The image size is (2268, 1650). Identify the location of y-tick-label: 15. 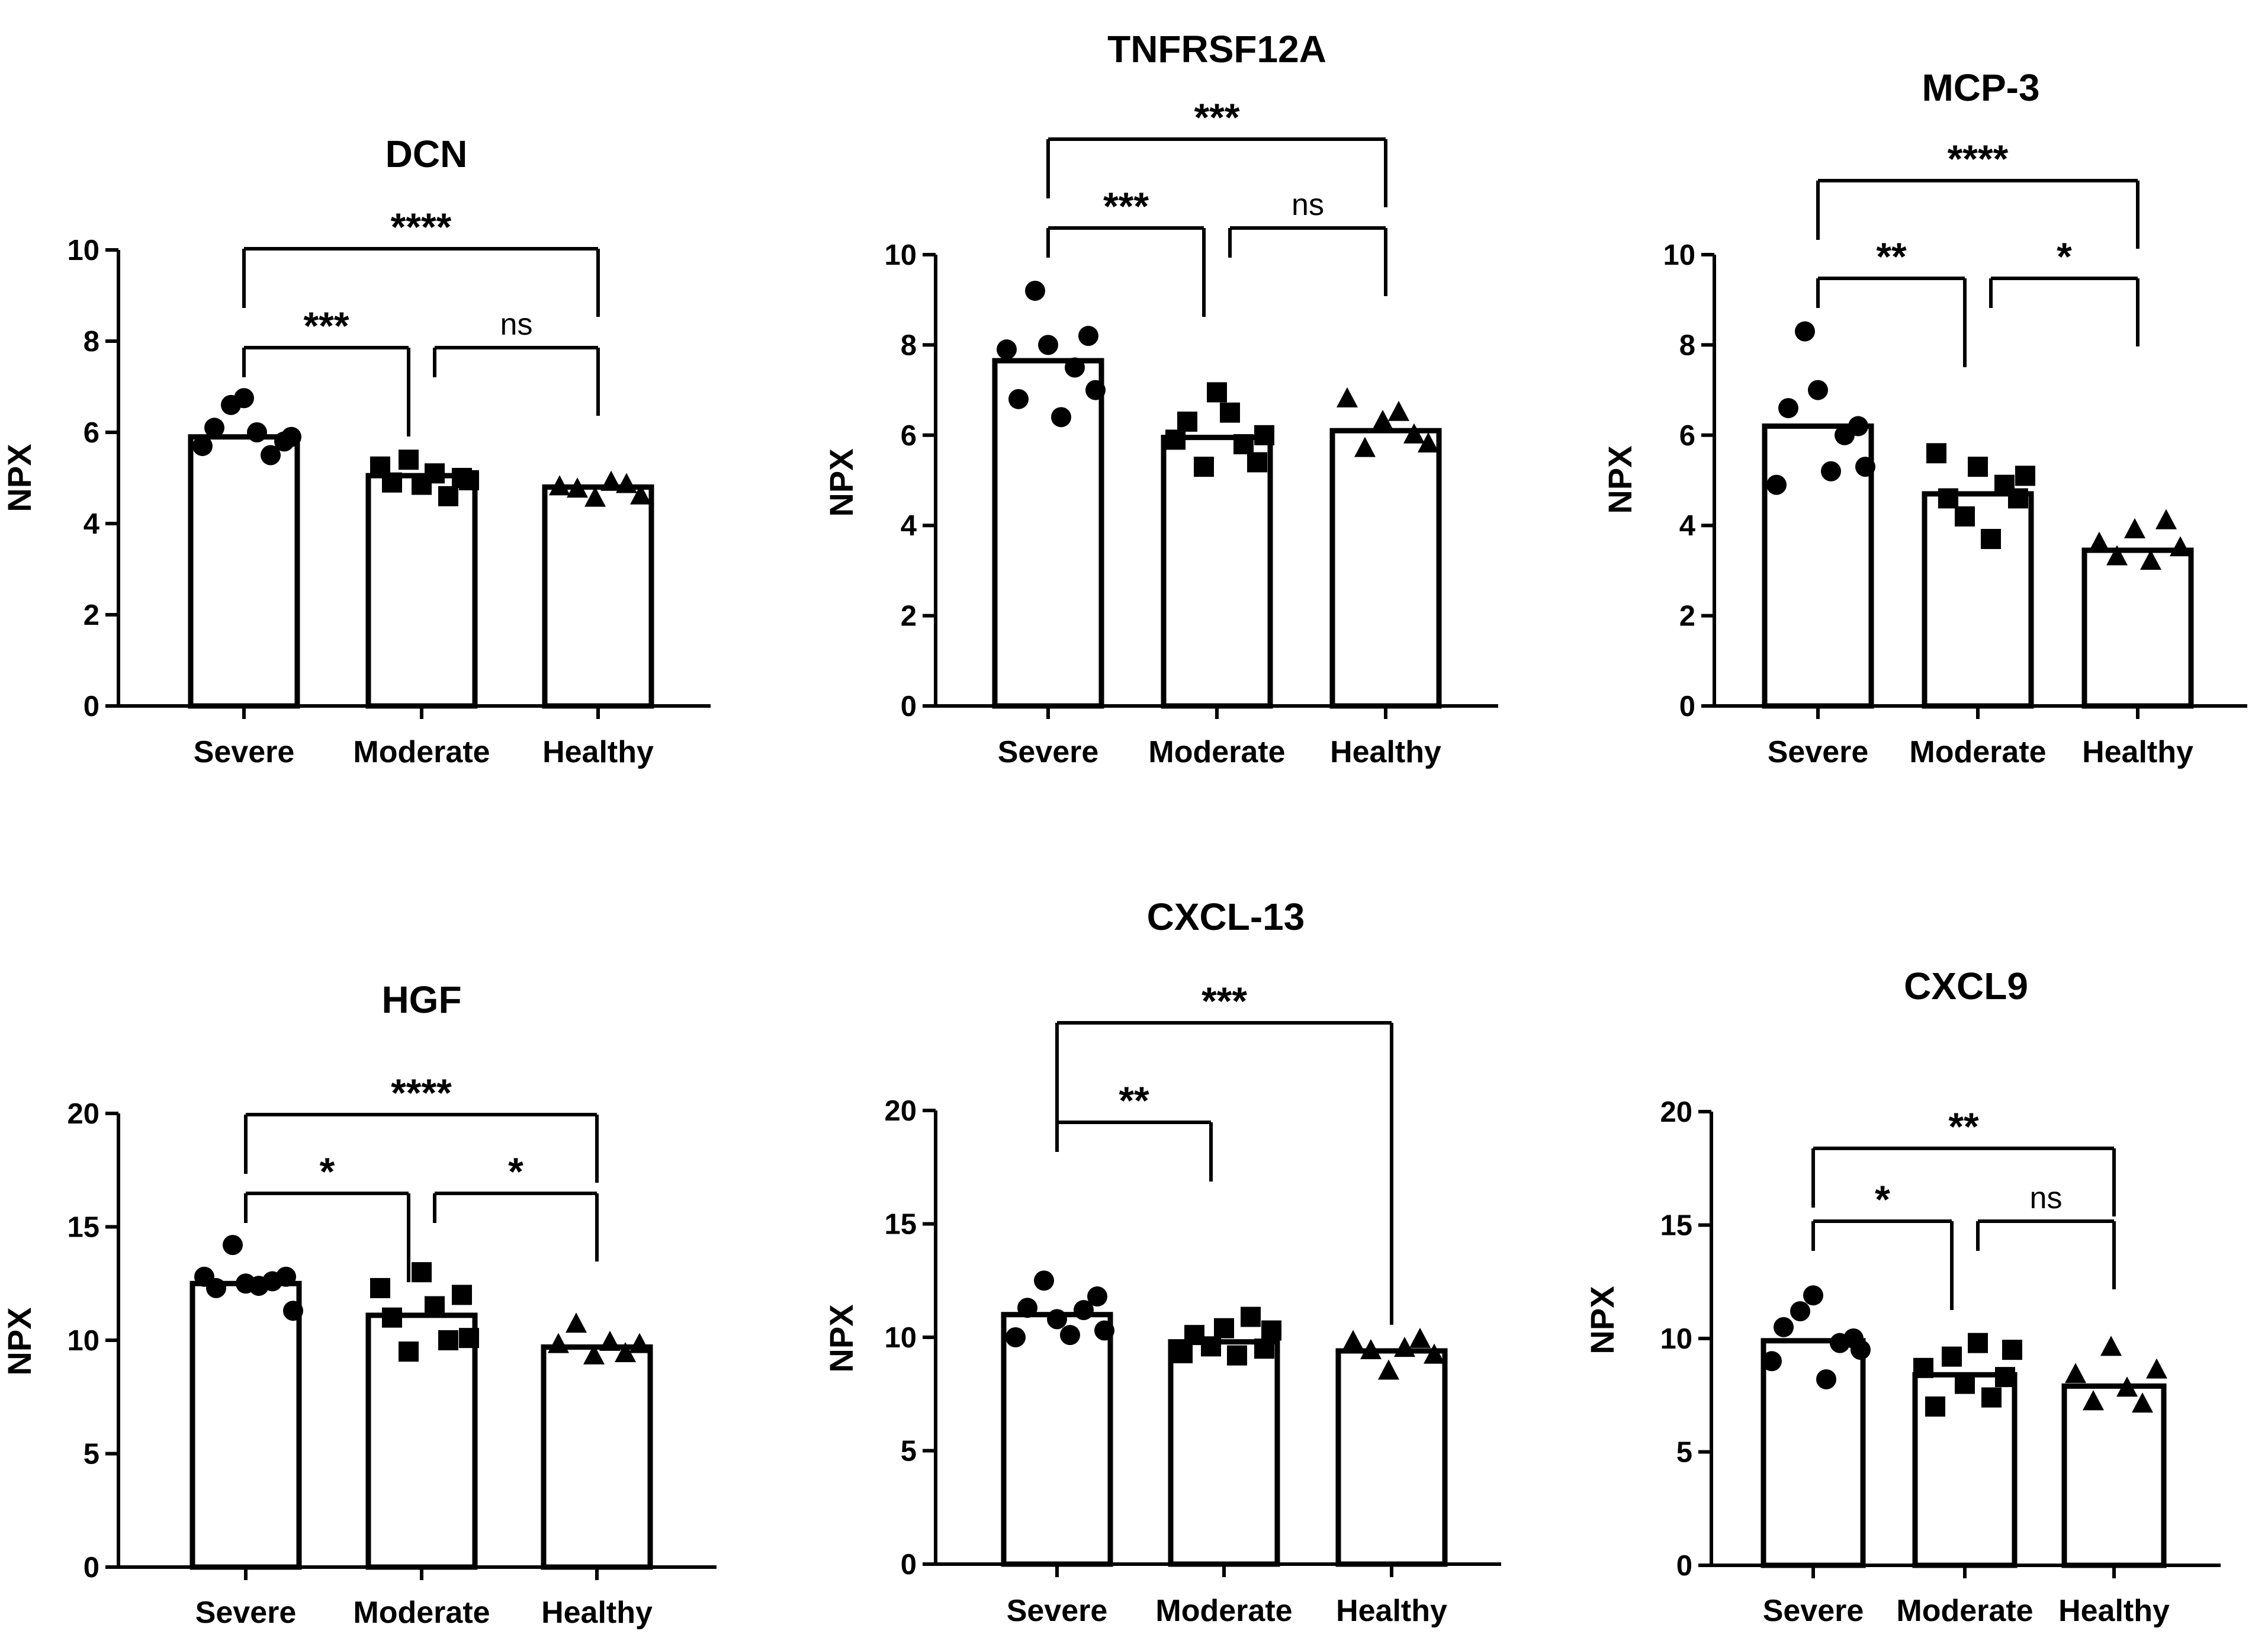
(901, 1225).